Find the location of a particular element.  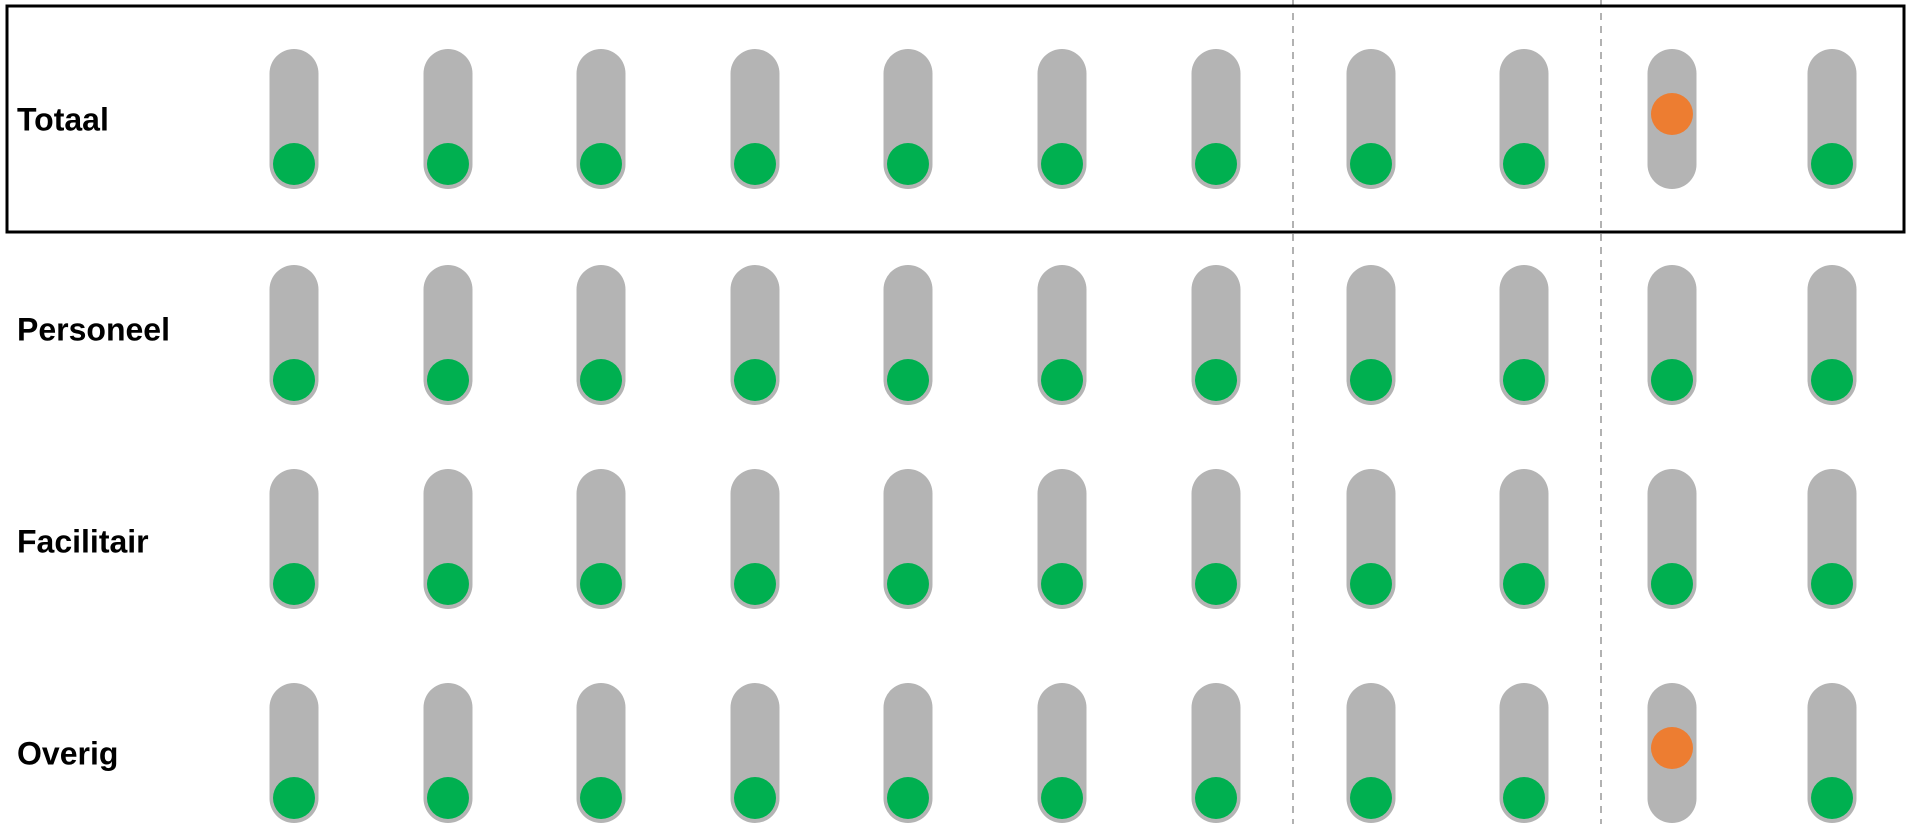

row-label: Facilitair is located at coordinates (83, 541).